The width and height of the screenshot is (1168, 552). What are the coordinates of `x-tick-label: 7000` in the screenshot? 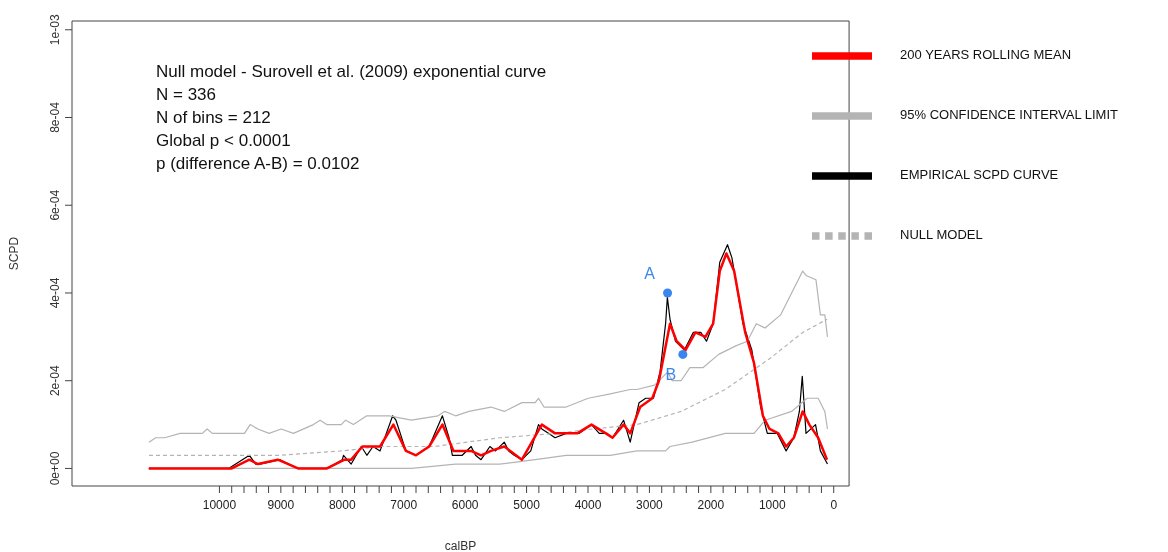 It's located at (404, 505).